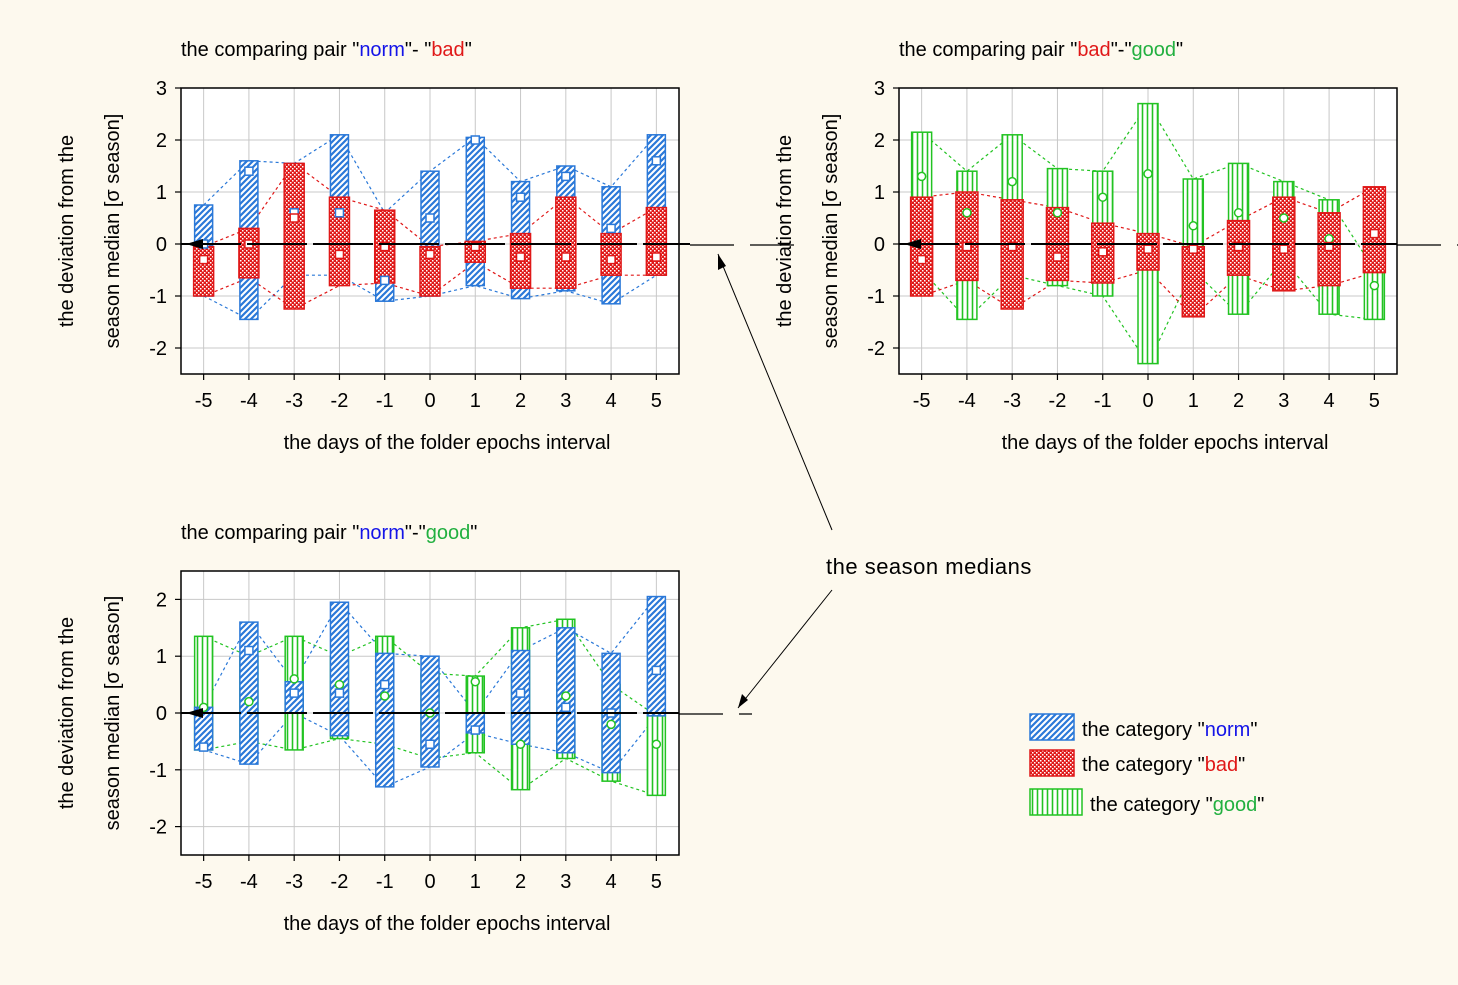 This screenshot has height=985, width=1458. I want to click on box-norm--4, so click(249, 693).